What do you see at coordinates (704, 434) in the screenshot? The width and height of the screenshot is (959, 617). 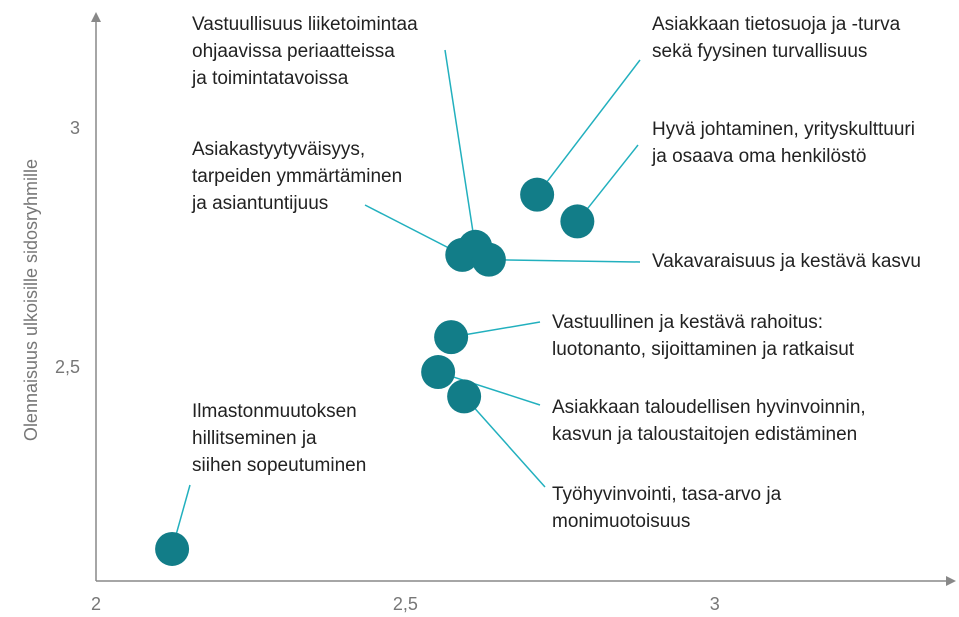 I see `point-label: kasvun ja taloustaitojen edistäminen` at bounding box center [704, 434].